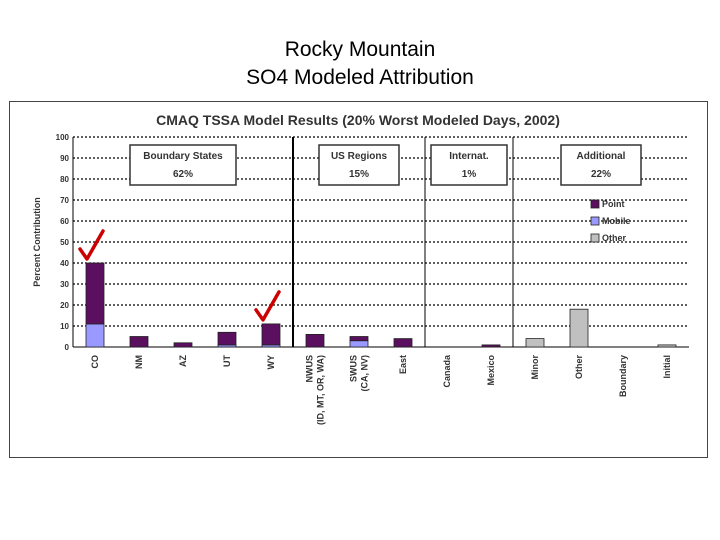 This screenshot has height=540, width=720. Describe the element at coordinates (64, 242) in the screenshot. I see `y-tick-label: 50` at that location.